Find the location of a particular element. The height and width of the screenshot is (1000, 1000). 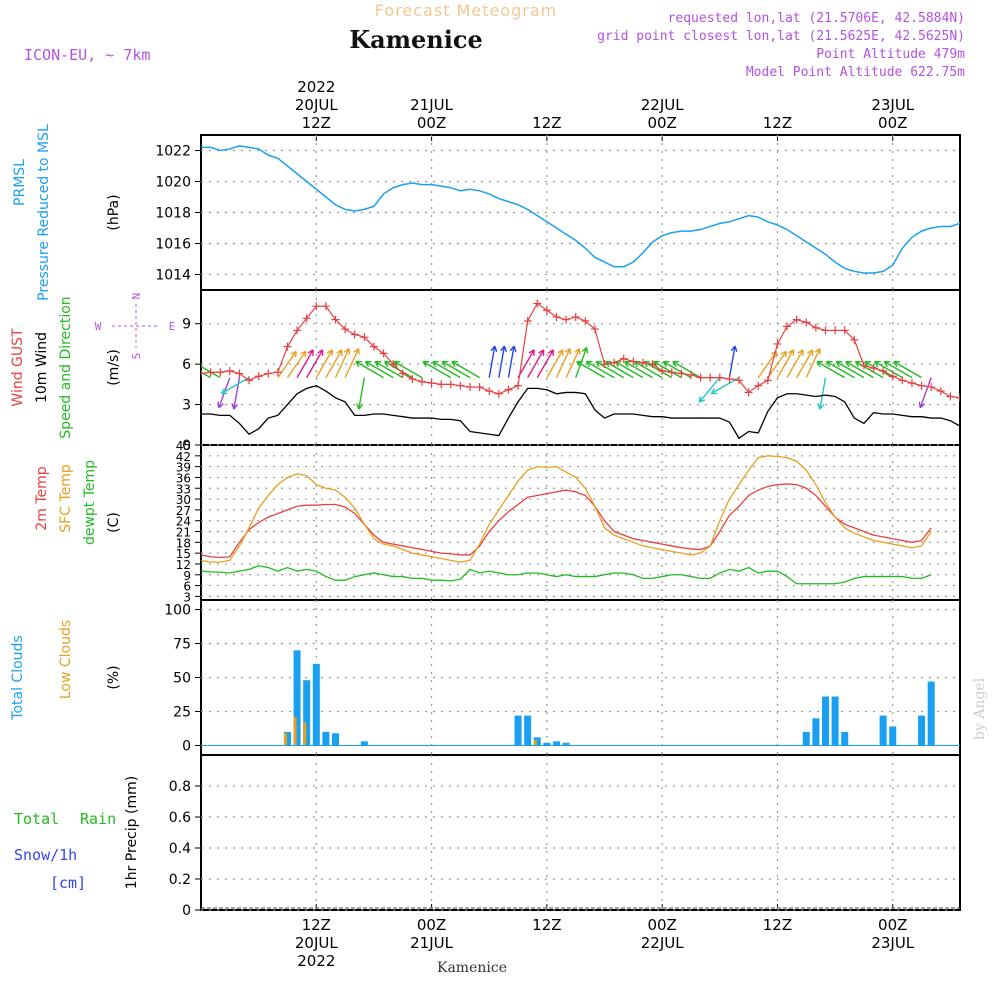

y-tick-label: 1020 is located at coordinates (173, 183).